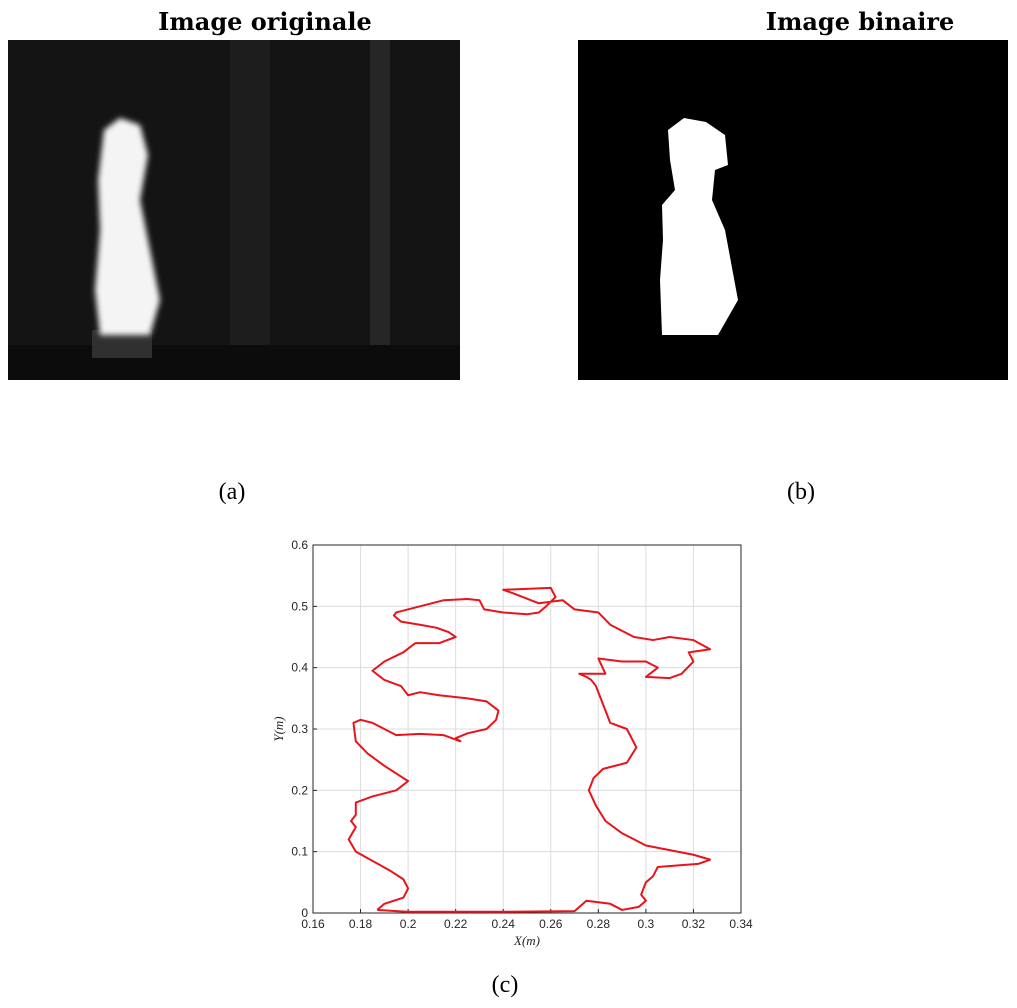 The height and width of the screenshot is (1008, 1017). I want to click on y-tick-label: 0.4, so click(299, 668).